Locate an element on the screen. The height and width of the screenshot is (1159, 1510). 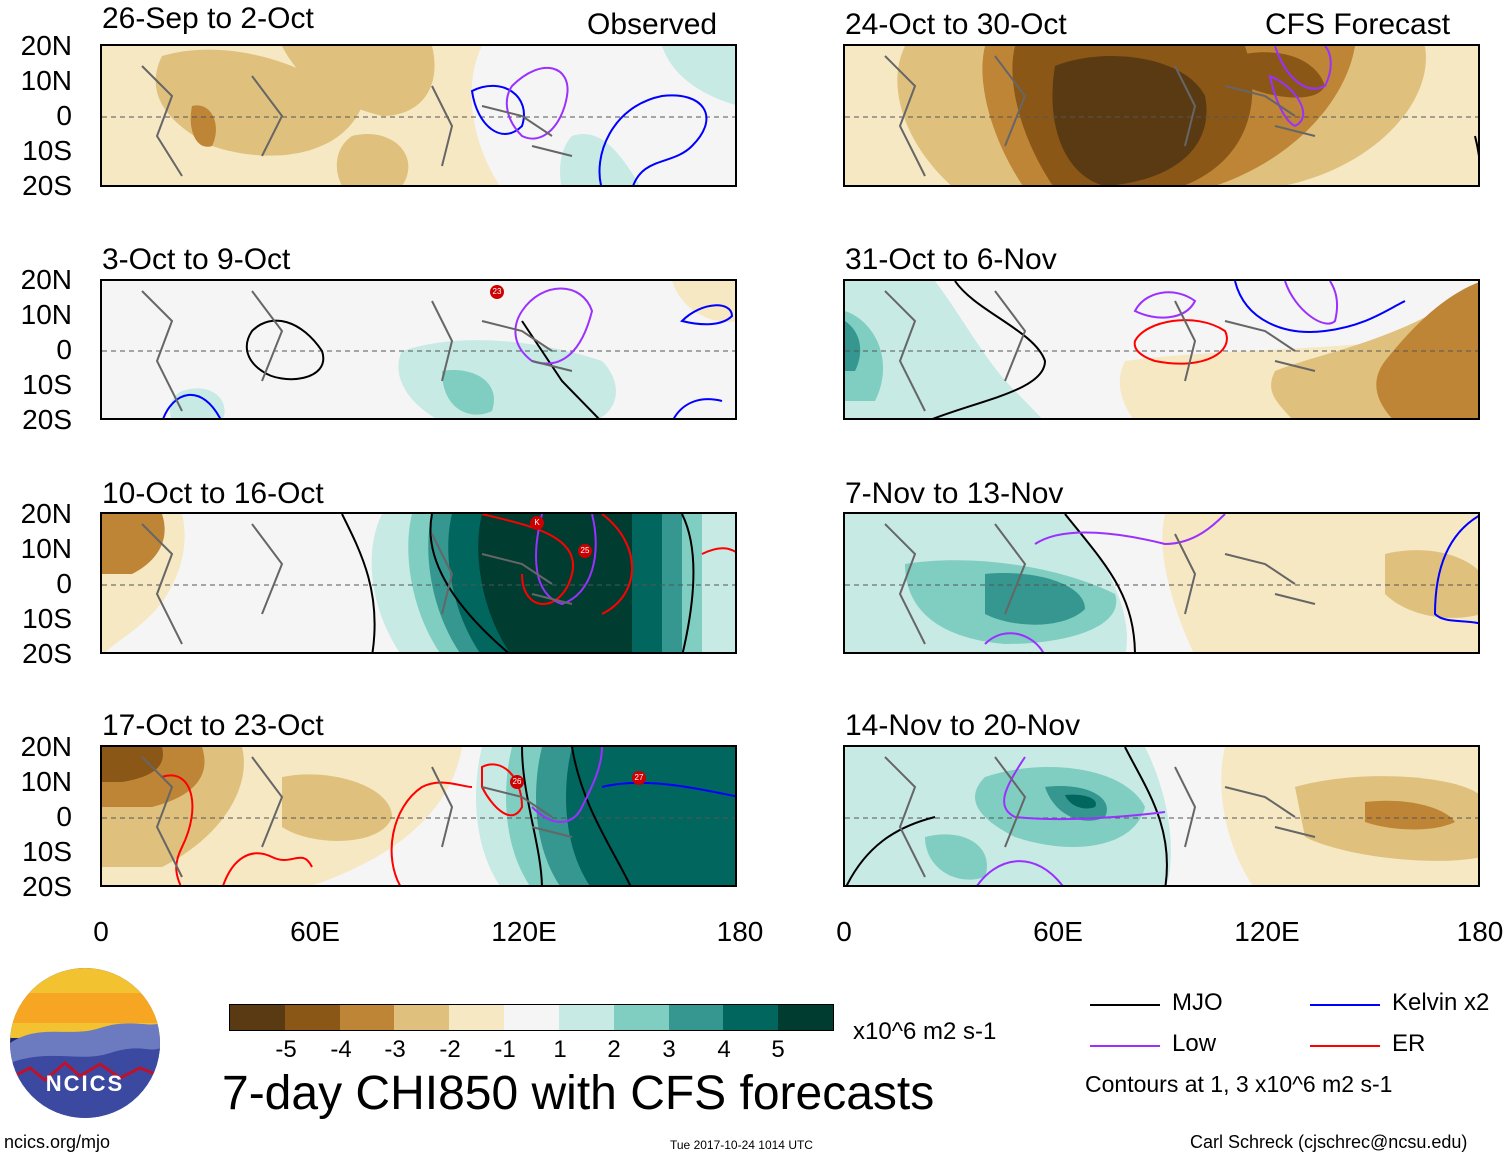
storm-marker: 25 is located at coordinates (585, 551).